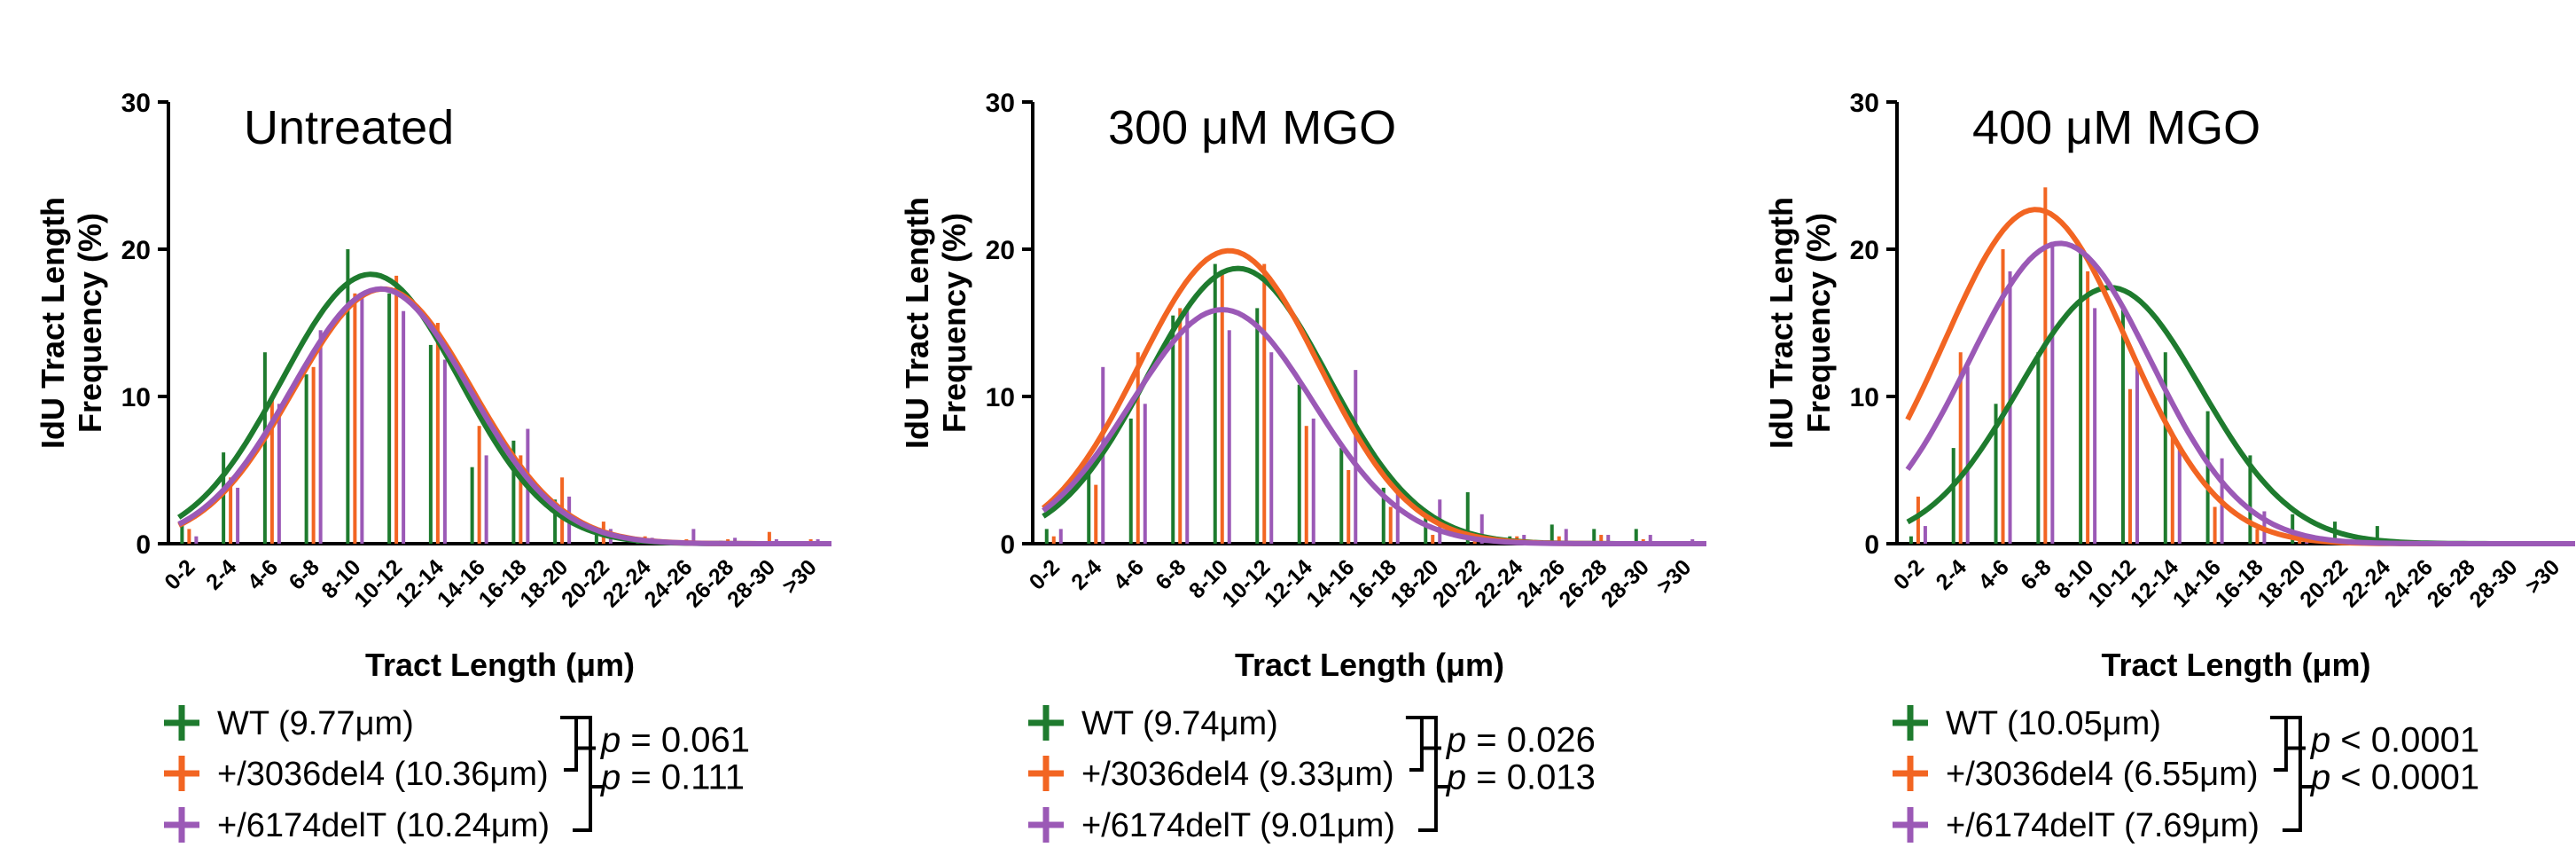 The height and width of the screenshot is (863, 2576). Describe the element at coordinates (672, 777) in the screenshot. I see `p-value-2: p = 0.111` at that location.